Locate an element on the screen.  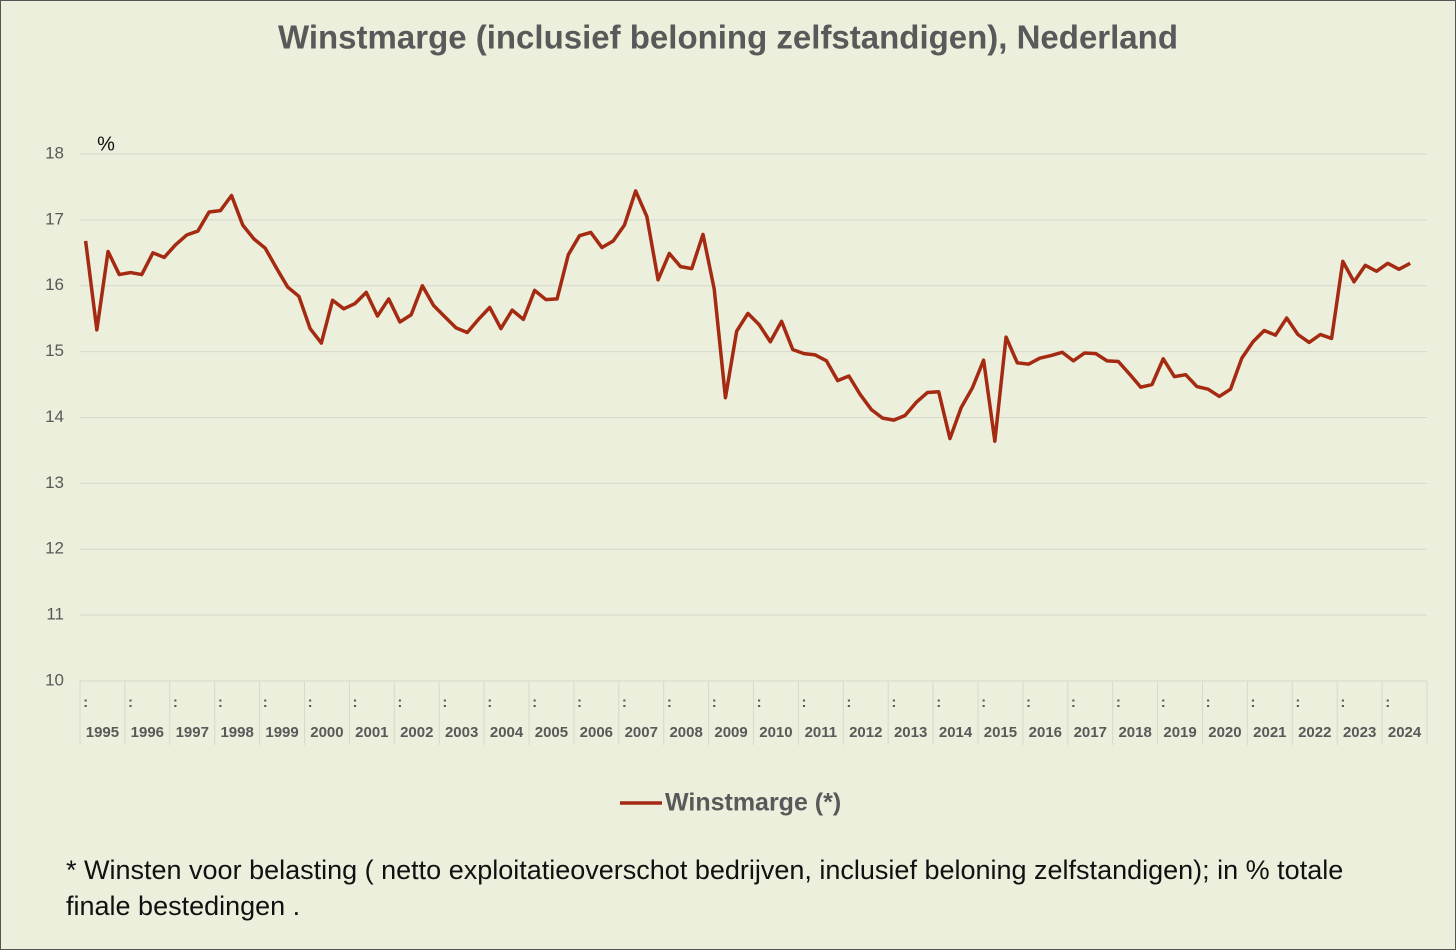
x-tick-label: 2001 is located at coordinates (371, 732).